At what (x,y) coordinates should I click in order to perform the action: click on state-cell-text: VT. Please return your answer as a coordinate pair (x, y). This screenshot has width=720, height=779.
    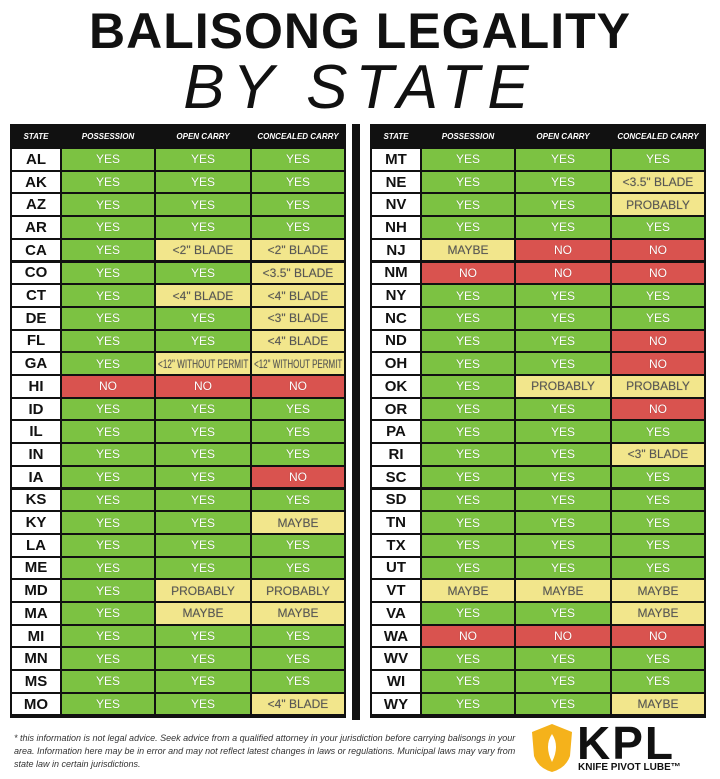
    Looking at the image, I should click on (396, 591).